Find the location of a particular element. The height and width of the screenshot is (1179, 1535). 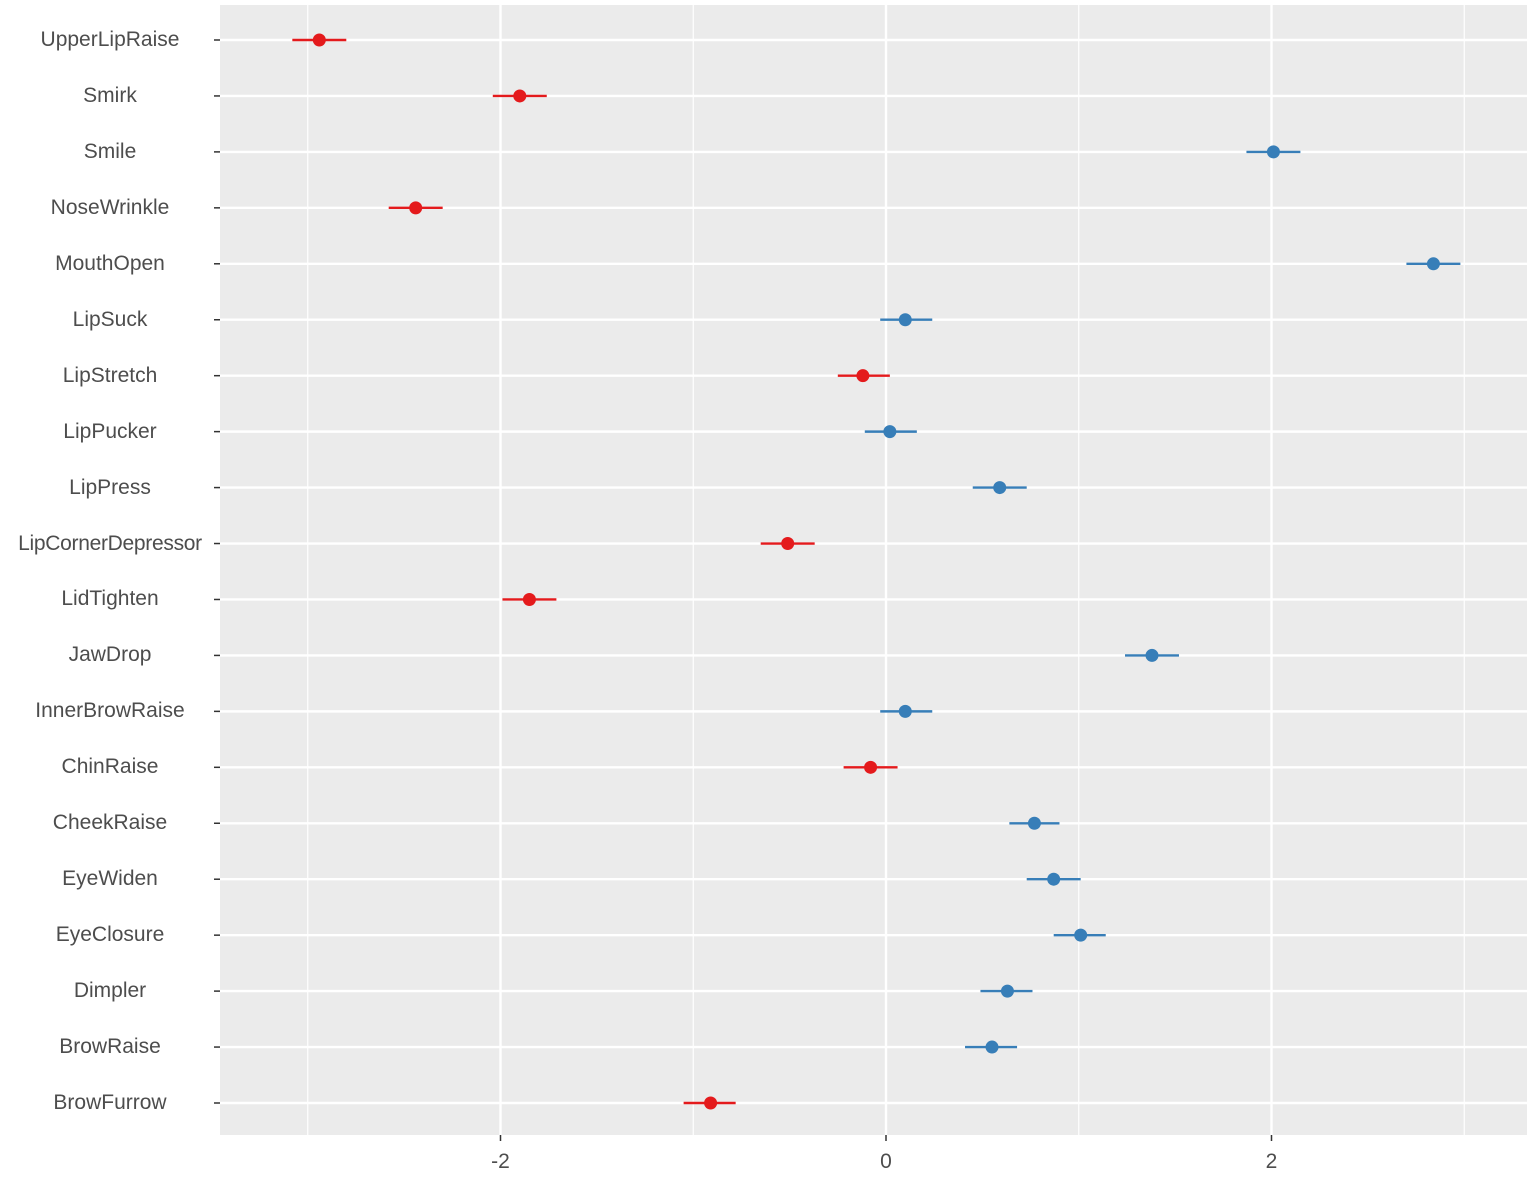

y-axis-label: Smile is located at coordinates (110, 151).